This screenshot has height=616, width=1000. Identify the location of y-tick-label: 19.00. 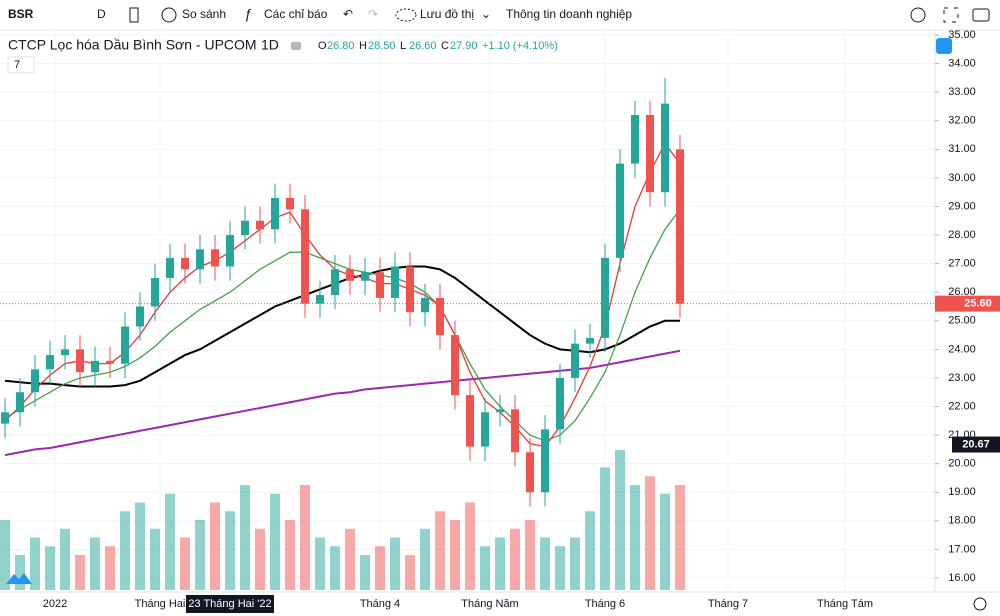
(962, 492).